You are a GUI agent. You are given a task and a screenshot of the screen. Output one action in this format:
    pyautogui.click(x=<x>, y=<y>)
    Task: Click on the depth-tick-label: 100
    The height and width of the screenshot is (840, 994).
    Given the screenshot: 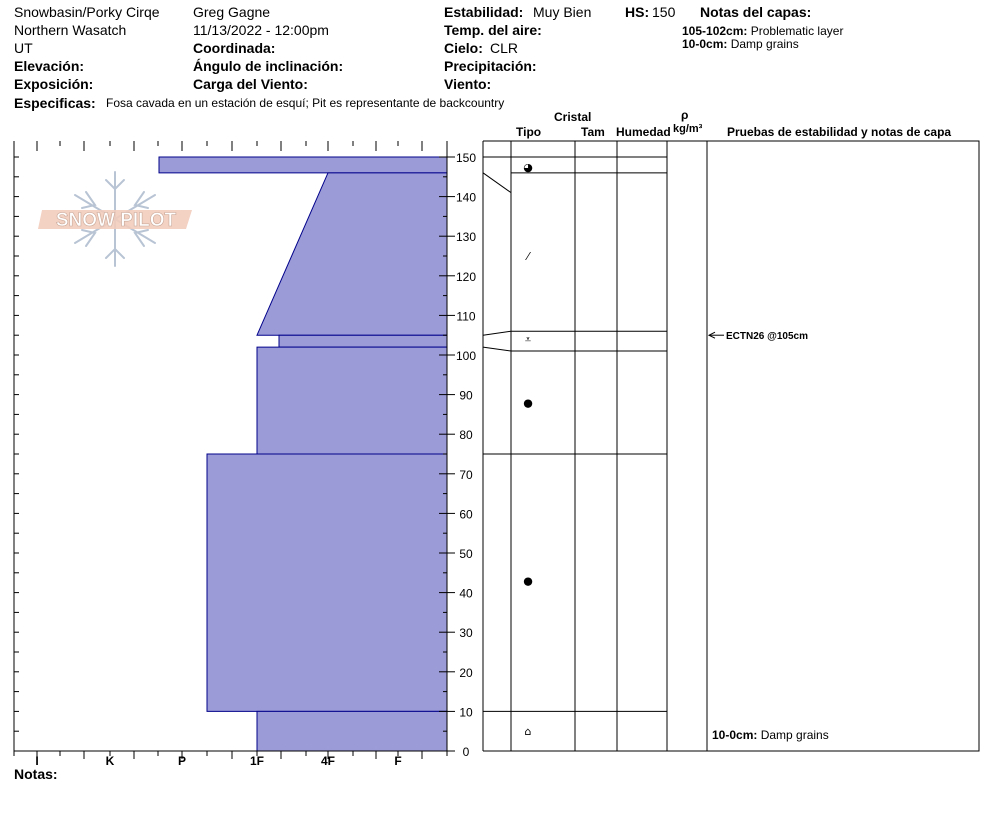 What is the action you would take?
    pyautogui.click(x=466, y=356)
    